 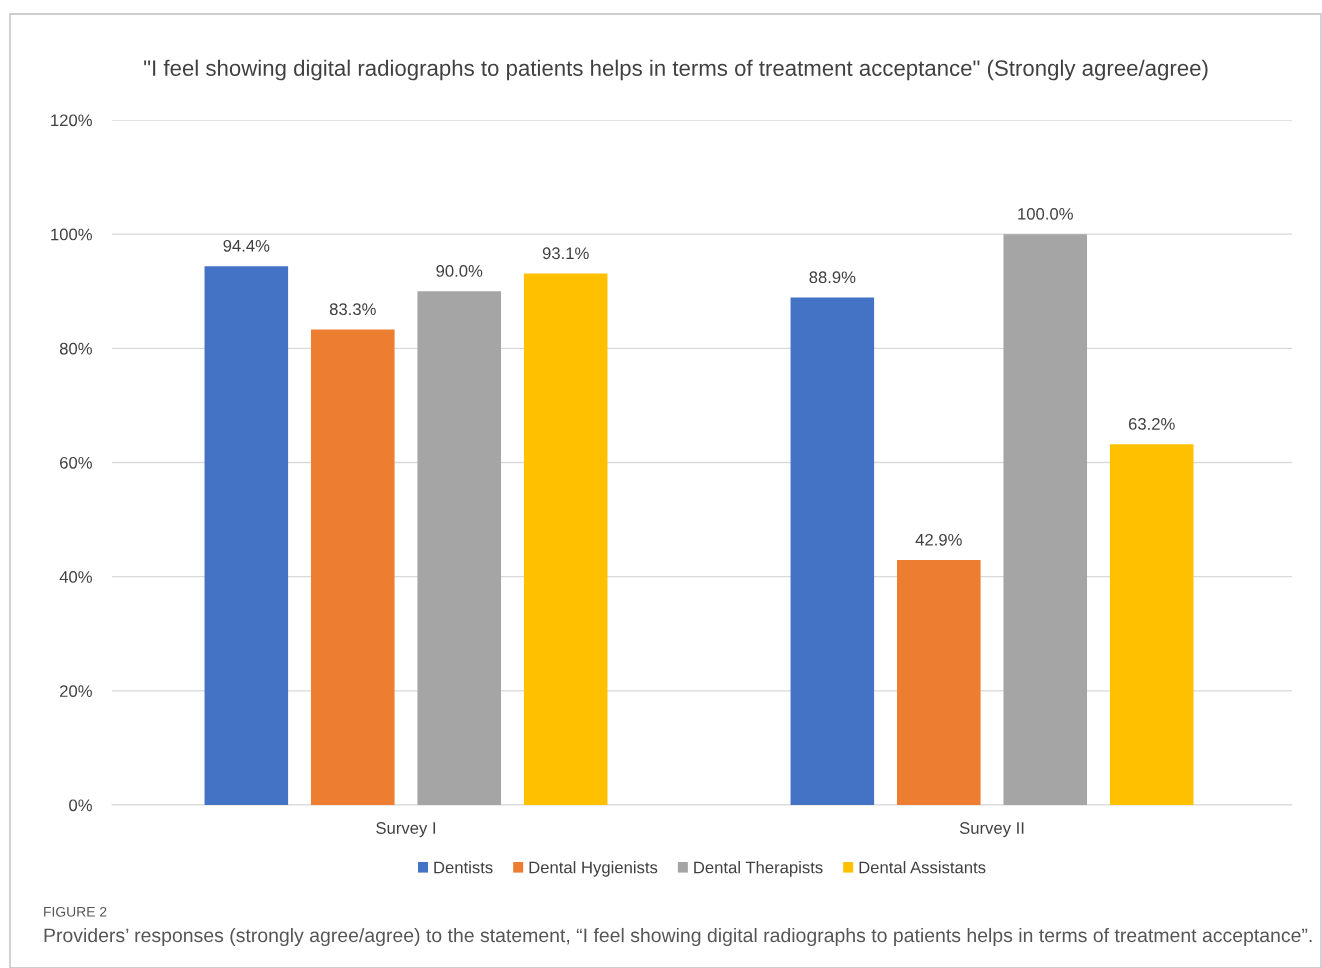 What do you see at coordinates (76, 691) in the screenshot?
I see `y-tick-label: 20%` at bounding box center [76, 691].